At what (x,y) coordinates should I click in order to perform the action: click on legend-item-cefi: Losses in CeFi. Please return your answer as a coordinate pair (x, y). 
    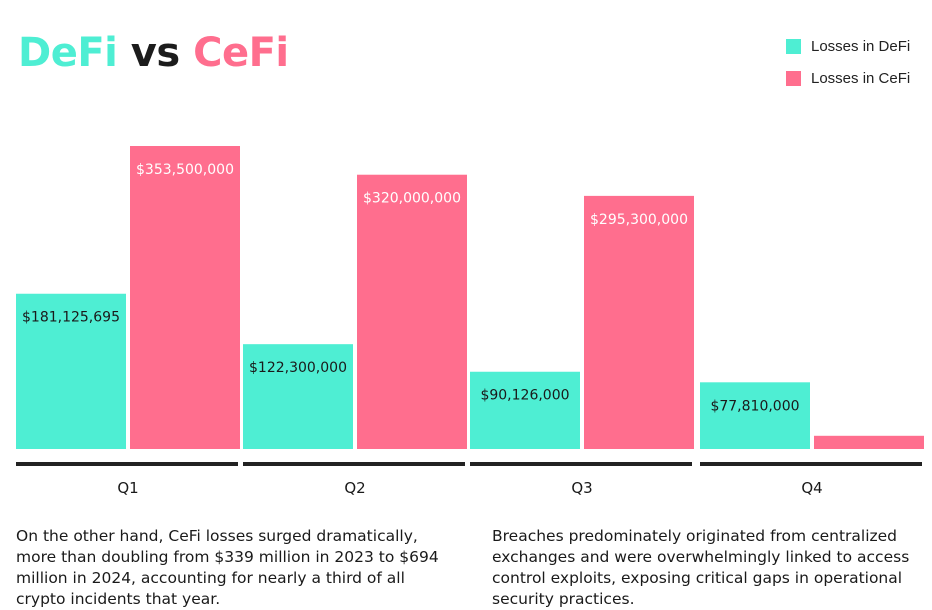
    Looking at the image, I should click on (848, 78).